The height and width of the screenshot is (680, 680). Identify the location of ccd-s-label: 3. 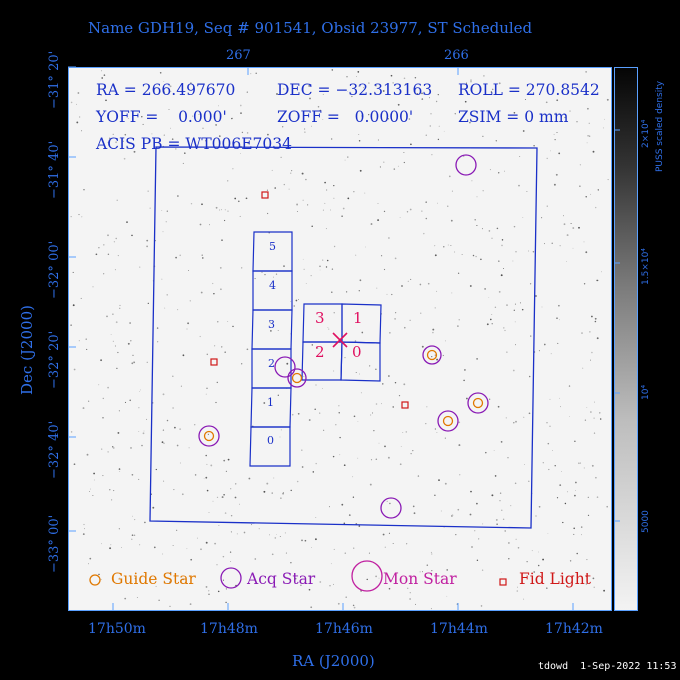
(271, 324).